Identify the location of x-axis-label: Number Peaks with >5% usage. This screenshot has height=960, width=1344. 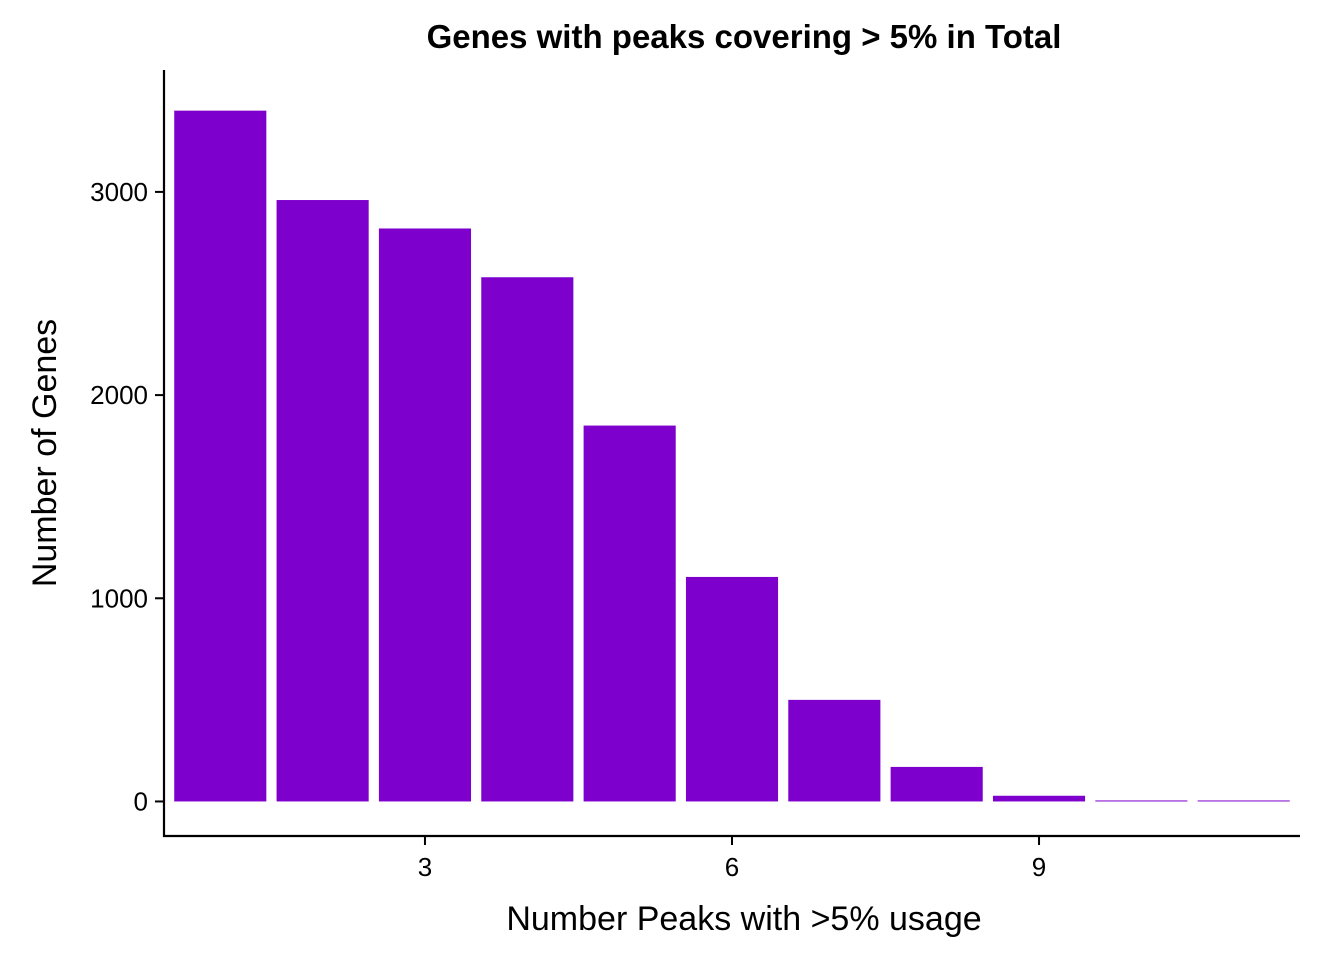
(743, 919).